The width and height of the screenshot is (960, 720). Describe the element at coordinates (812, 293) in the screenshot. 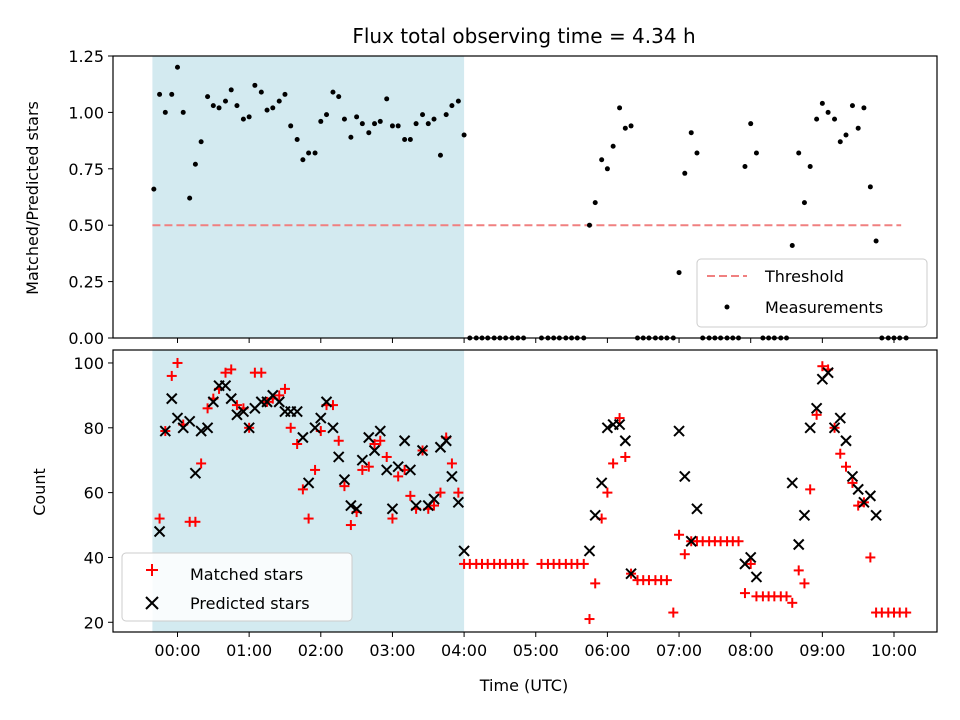

I see `ratio-legend: Threshold Measurements` at that location.